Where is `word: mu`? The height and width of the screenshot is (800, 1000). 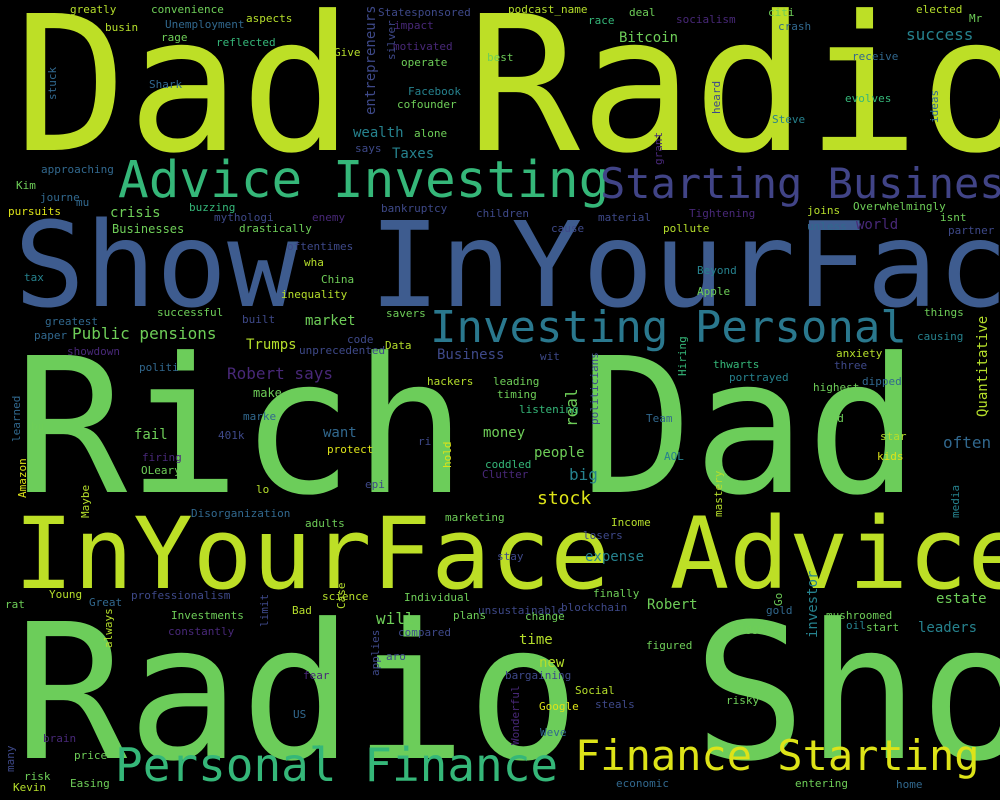
word: mu is located at coordinates (83, 202).